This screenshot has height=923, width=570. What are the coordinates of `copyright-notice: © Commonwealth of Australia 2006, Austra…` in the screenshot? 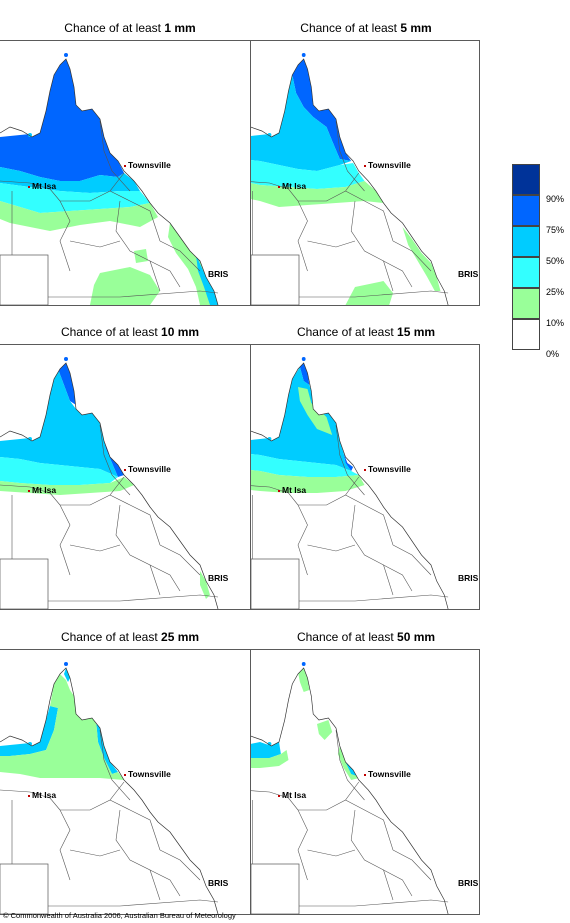 It's located at (119, 915).